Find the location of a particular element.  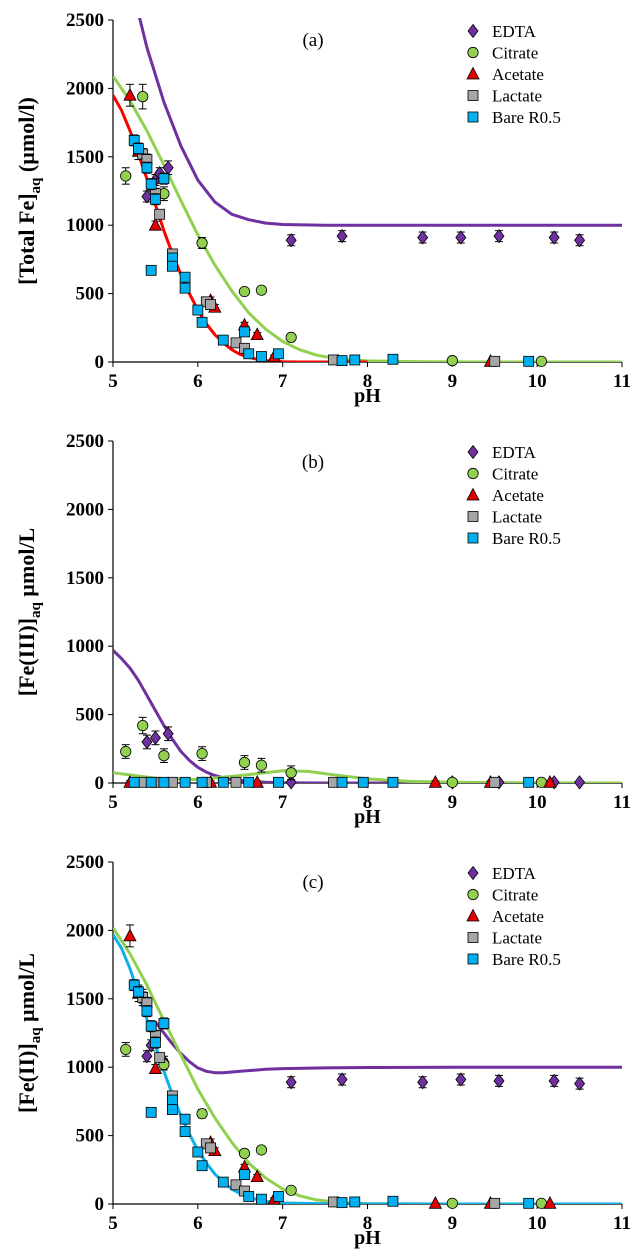

x-axis-label: pH is located at coordinates (367, 817).